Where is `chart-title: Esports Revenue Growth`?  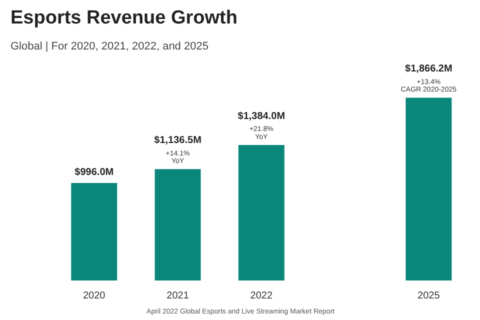
chart-title: Esports Revenue Growth is located at coordinates (124, 18).